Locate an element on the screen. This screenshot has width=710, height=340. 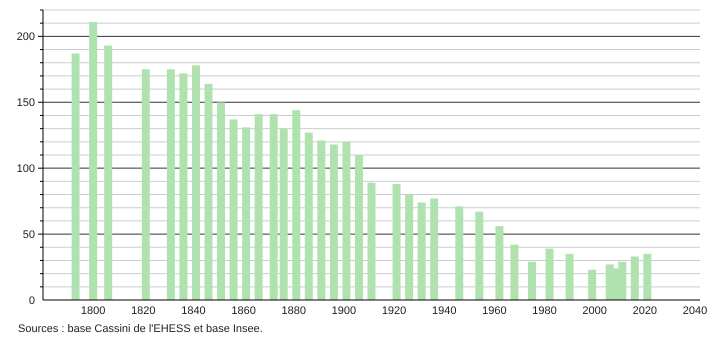
source-note: Sources : base Cassini de l'EHESS et base Insee. is located at coordinates (140, 329).